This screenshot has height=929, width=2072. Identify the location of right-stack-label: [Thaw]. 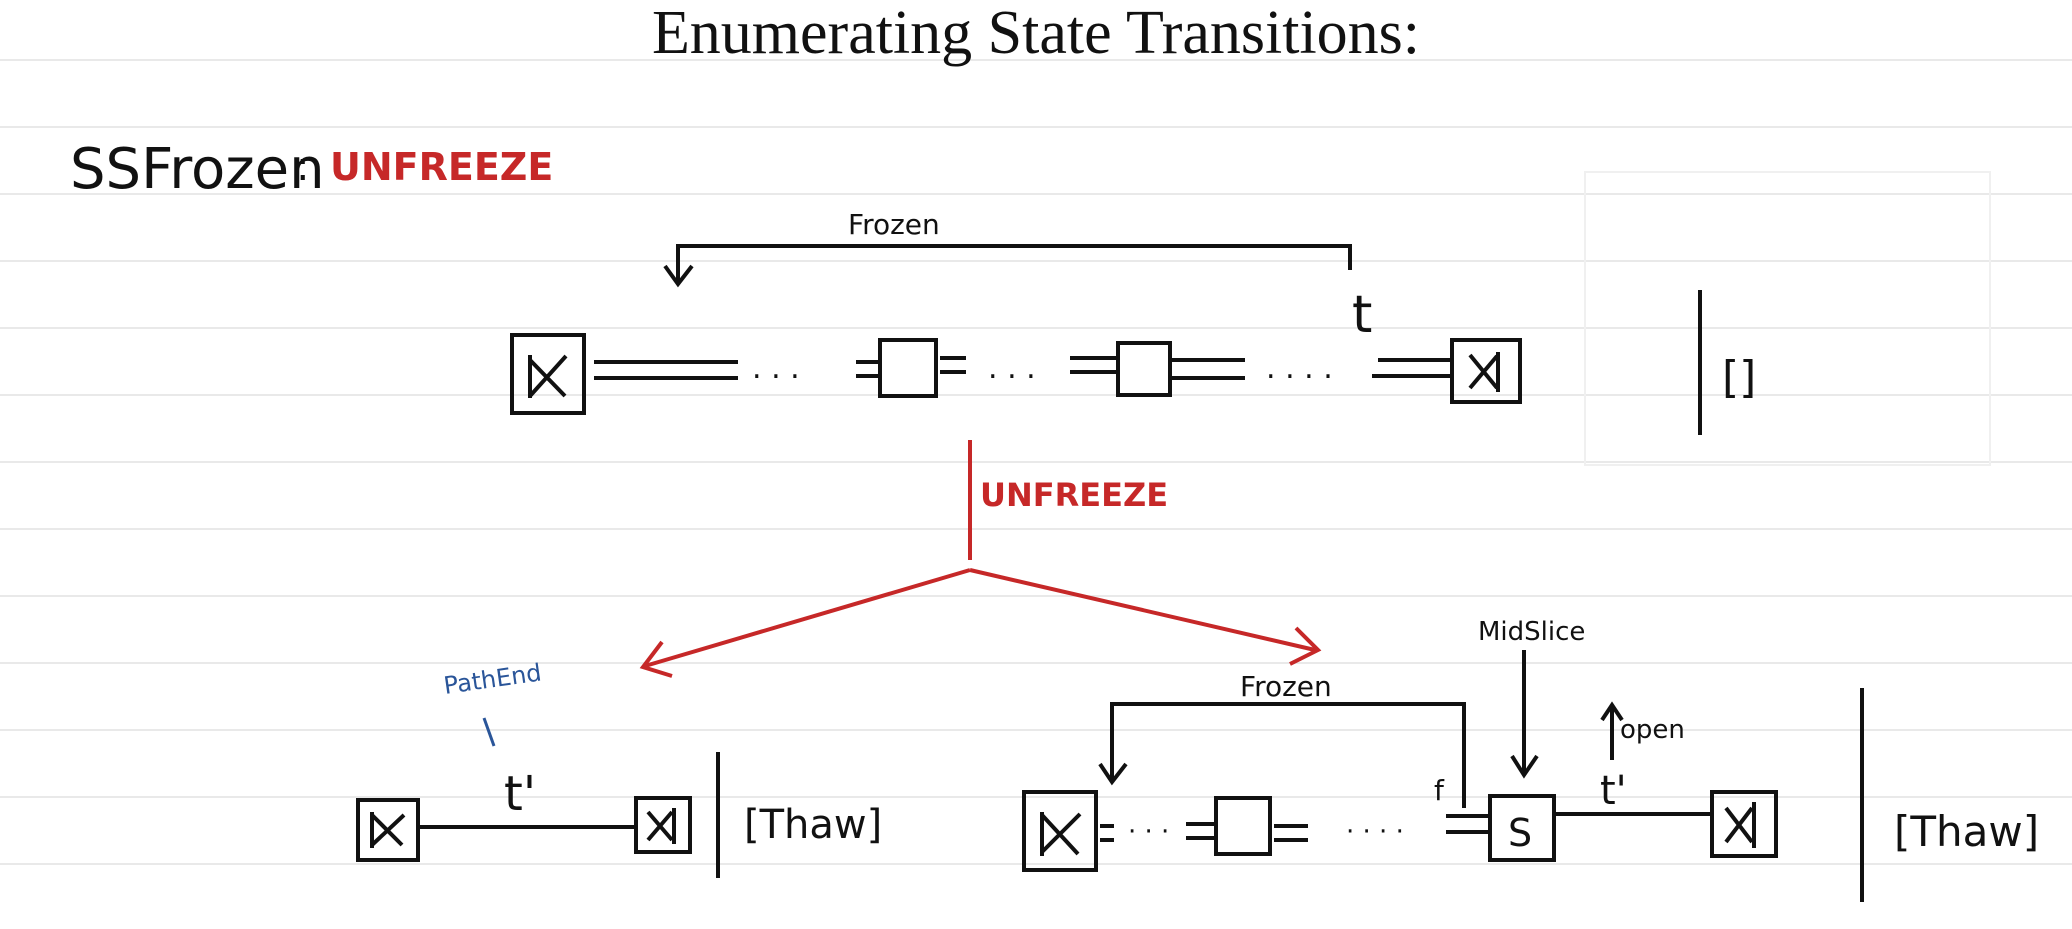
(1966, 831).